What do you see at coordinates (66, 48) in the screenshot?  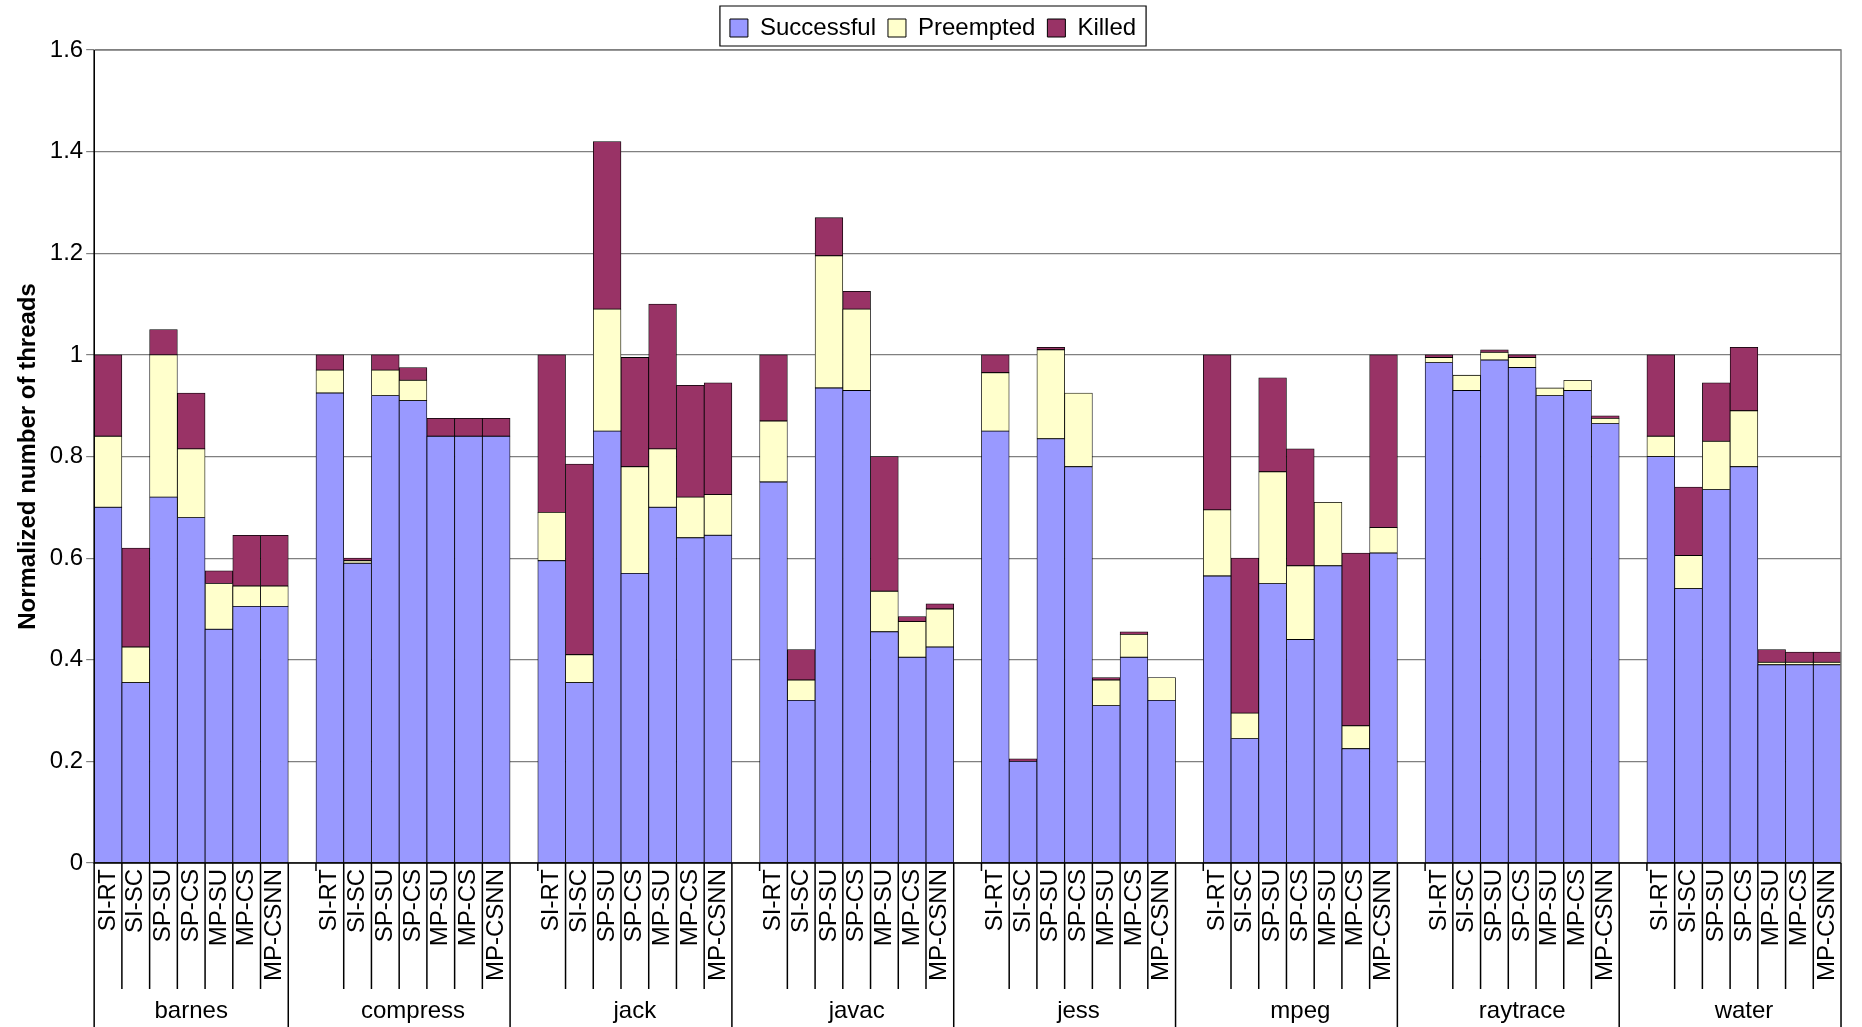 I see `y-tick-label: 1.6` at bounding box center [66, 48].